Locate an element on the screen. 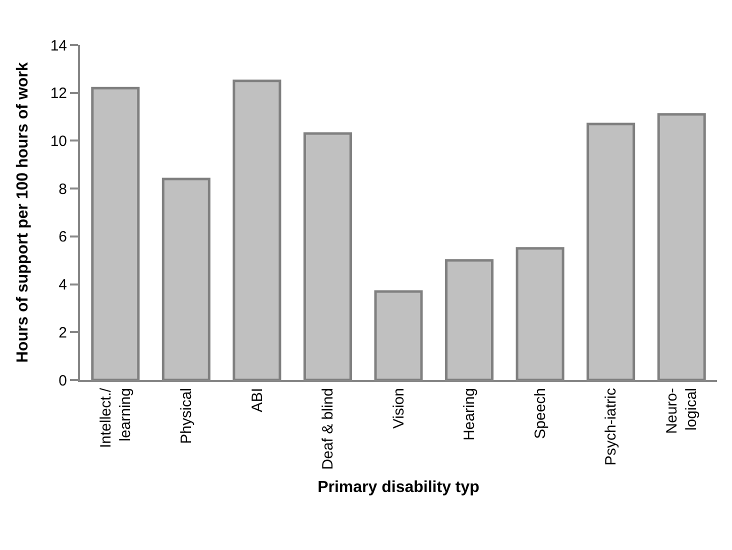 The width and height of the screenshot is (732, 550). y-axis-title: Hours of support per 100 hours of work is located at coordinates (23, 212).